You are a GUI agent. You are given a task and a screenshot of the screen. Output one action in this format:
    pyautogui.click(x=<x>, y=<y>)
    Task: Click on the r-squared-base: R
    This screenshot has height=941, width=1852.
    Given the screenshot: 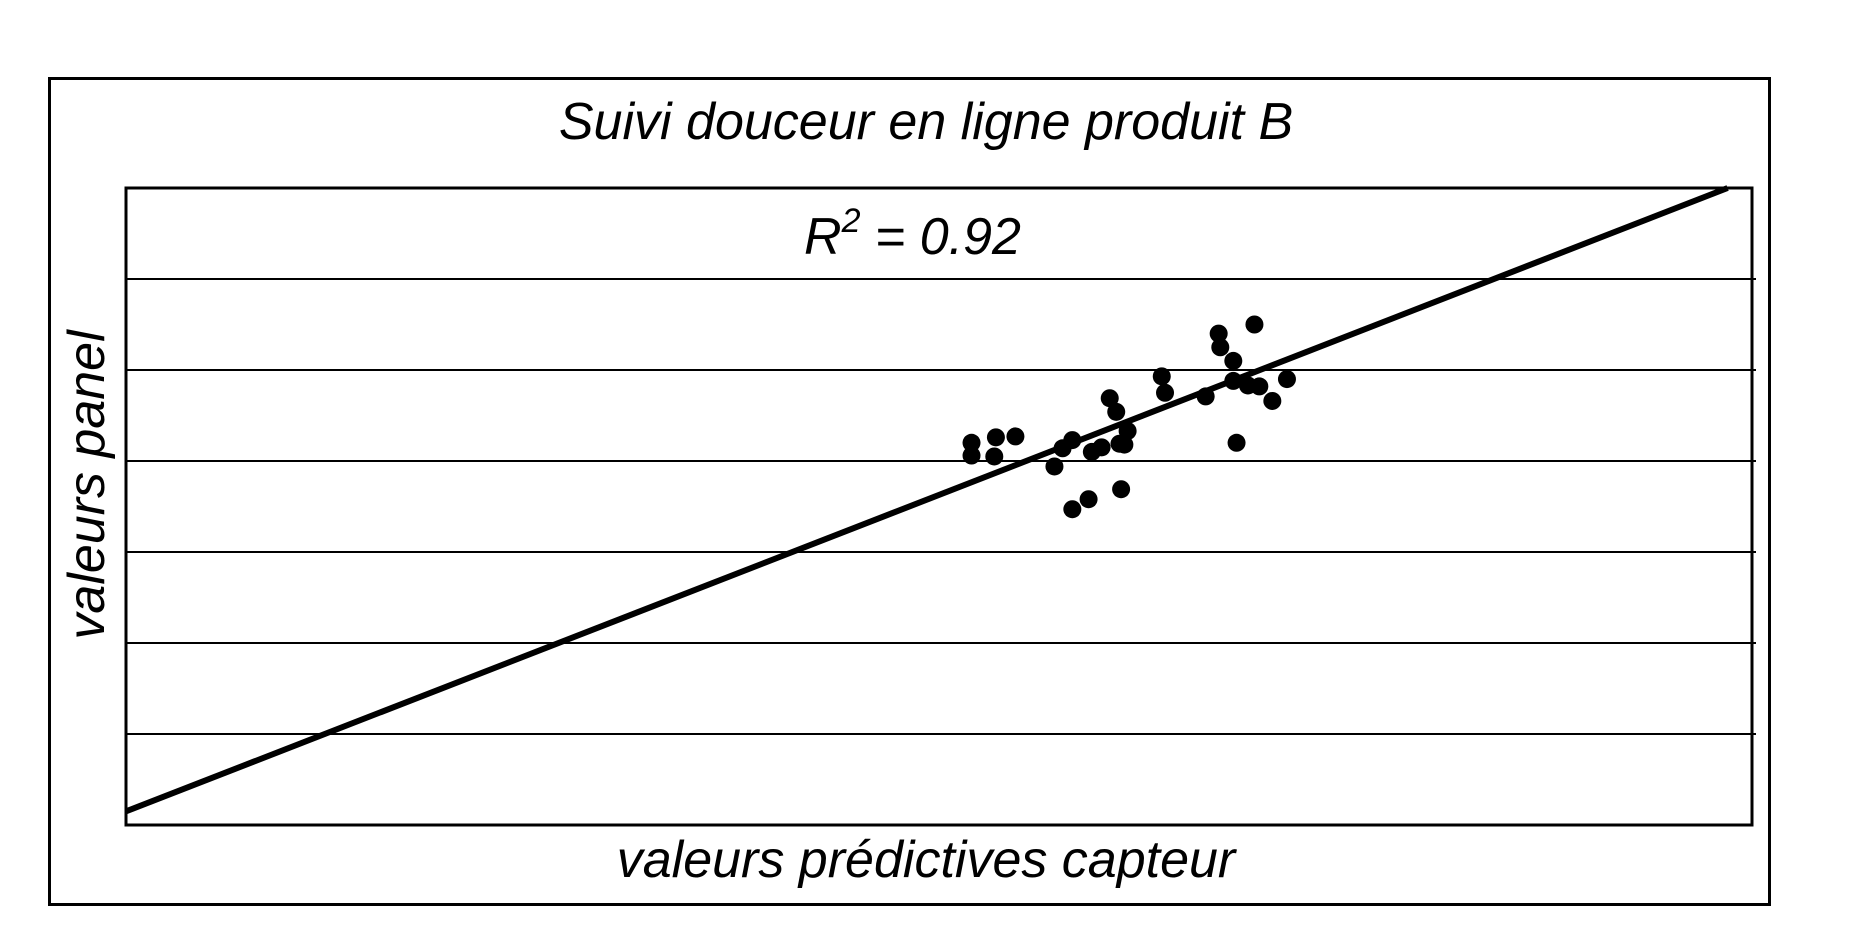 What is the action you would take?
    pyautogui.click(x=823, y=237)
    